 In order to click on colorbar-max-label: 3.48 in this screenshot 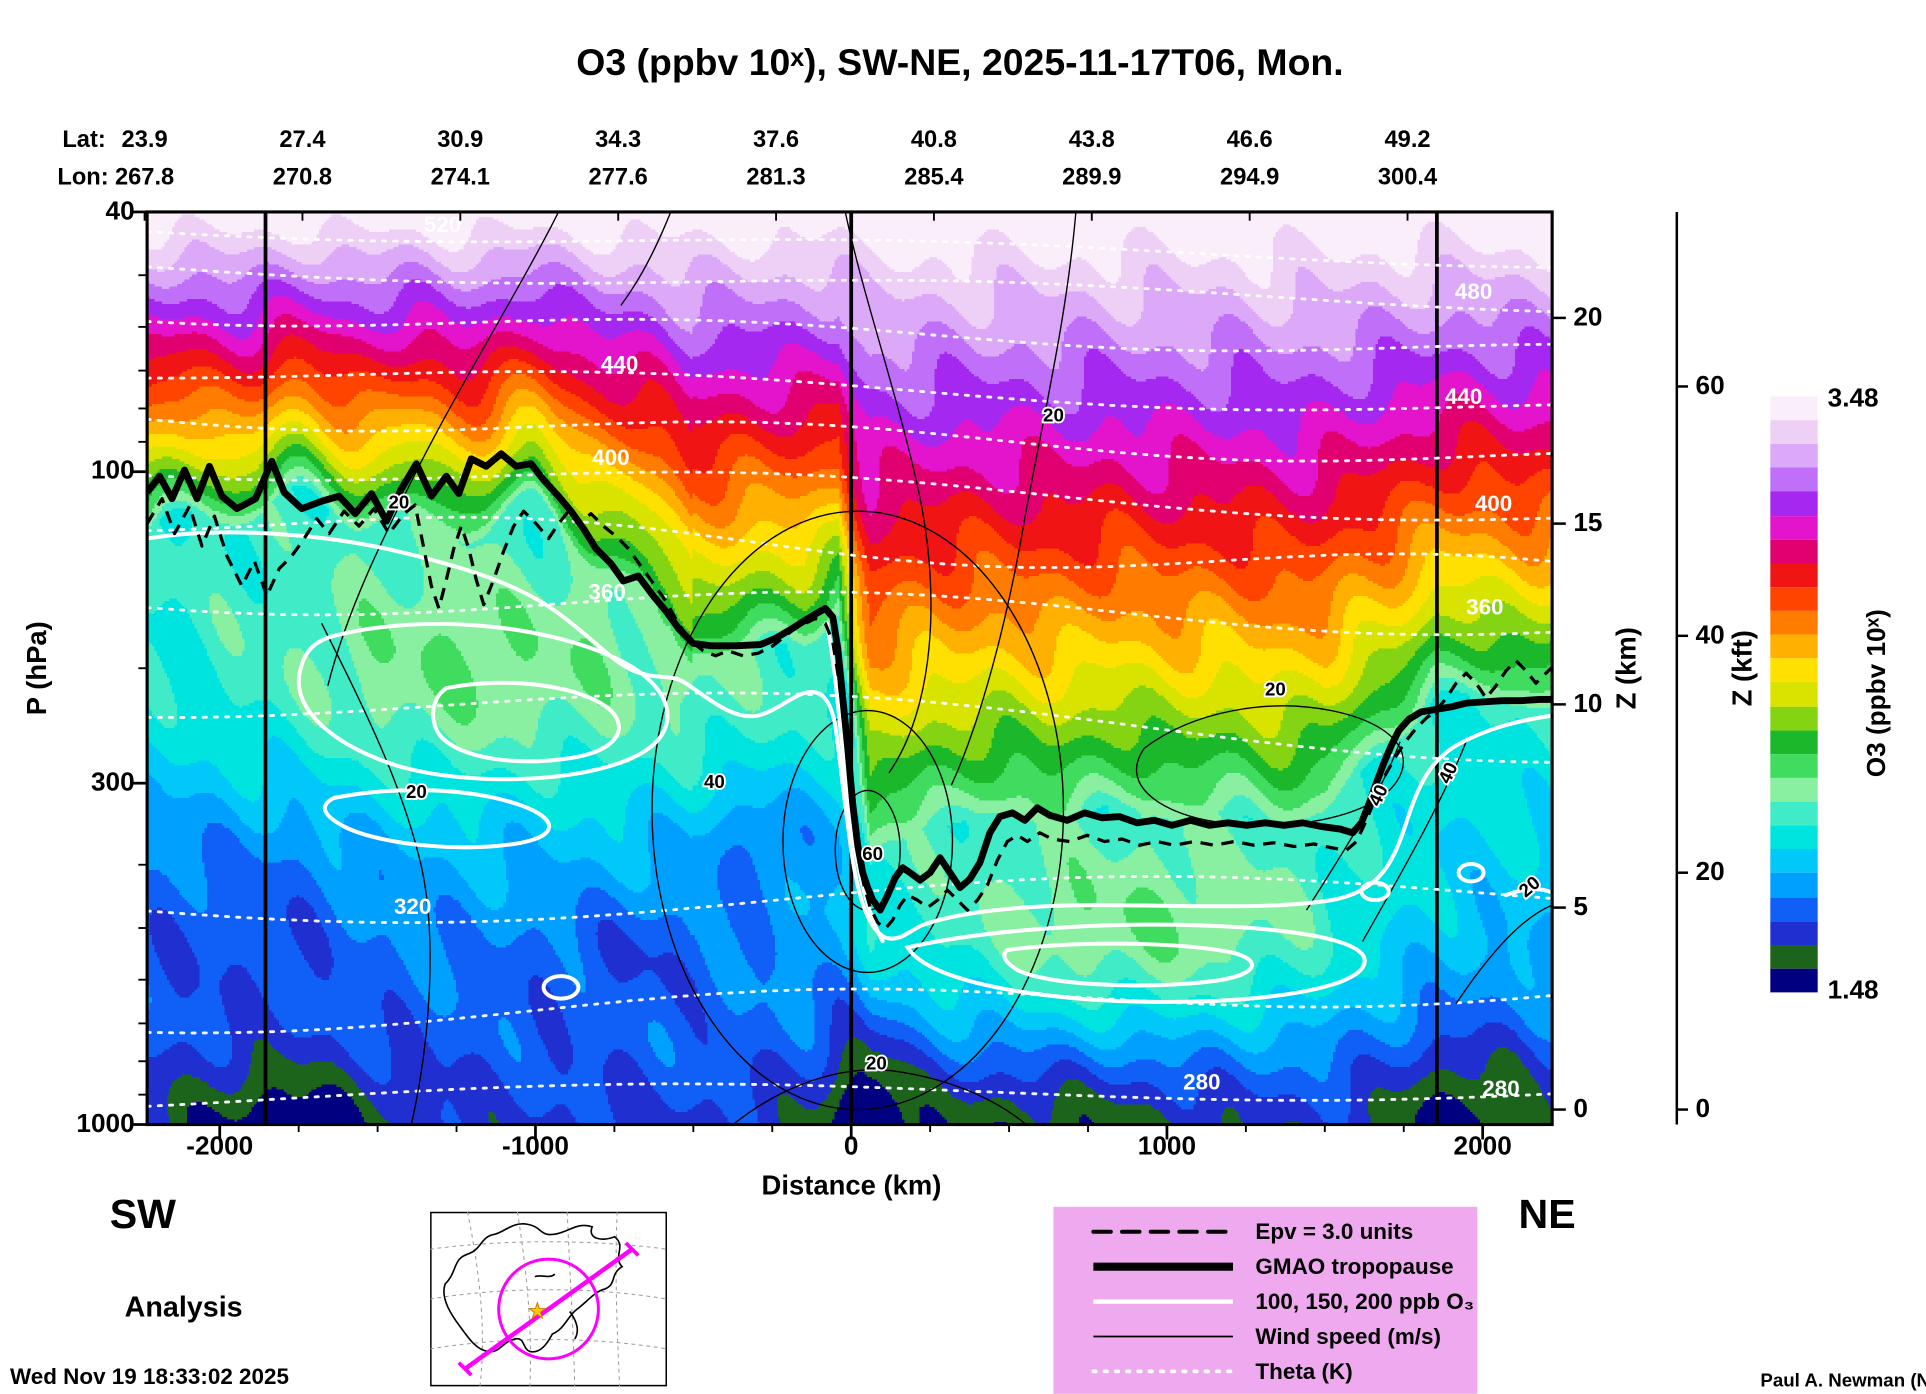, I will do `click(1853, 398)`.